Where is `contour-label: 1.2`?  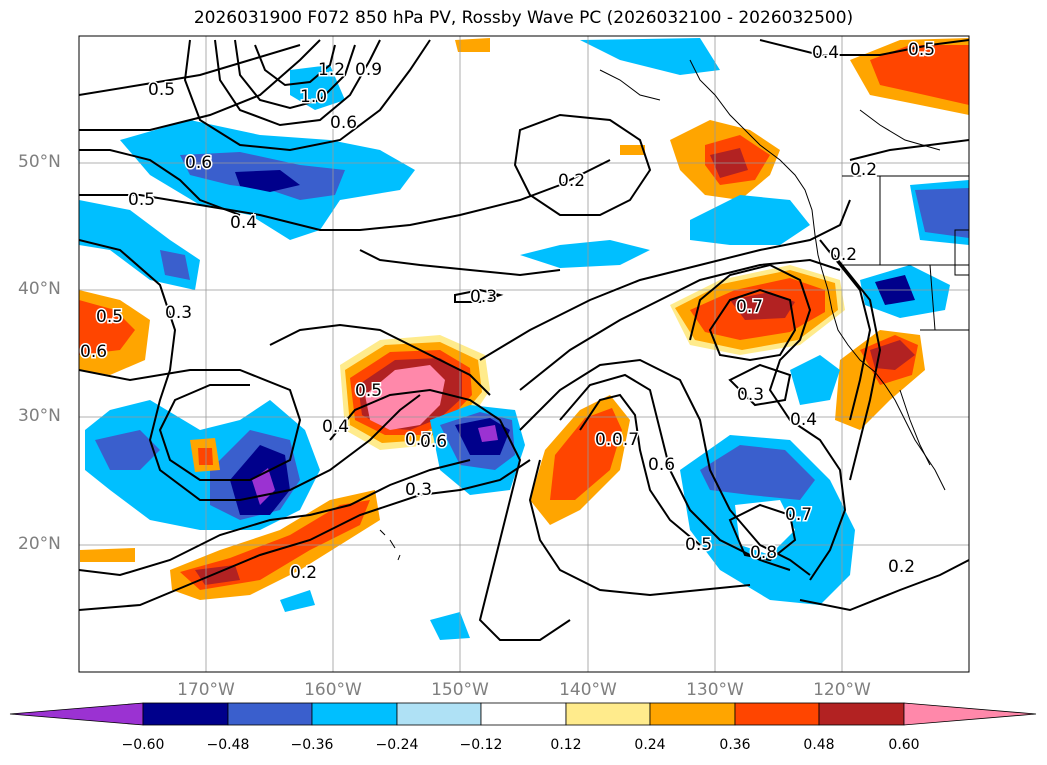 contour-label: 1.2 is located at coordinates (331, 70).